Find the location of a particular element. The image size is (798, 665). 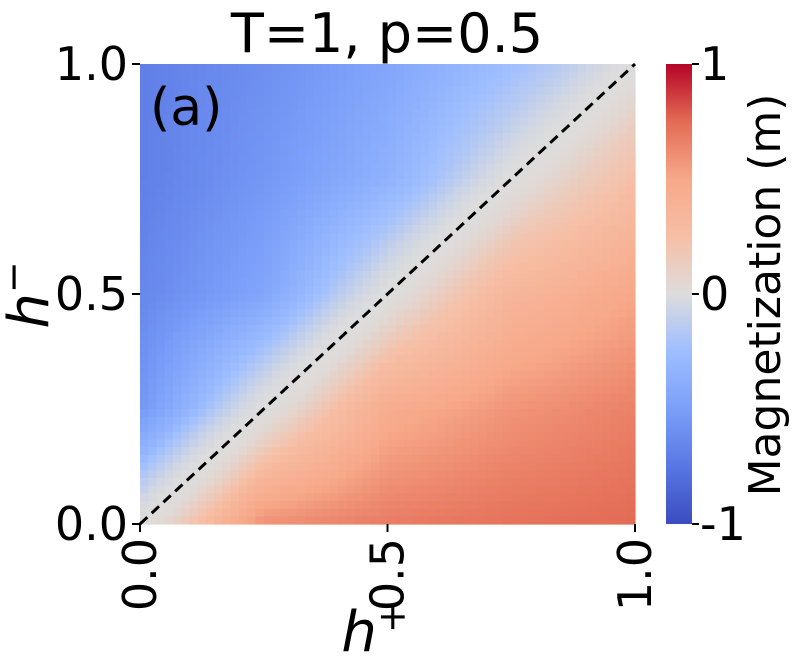

x-tick-label: 1.0 is located at coordinates (635, 574).